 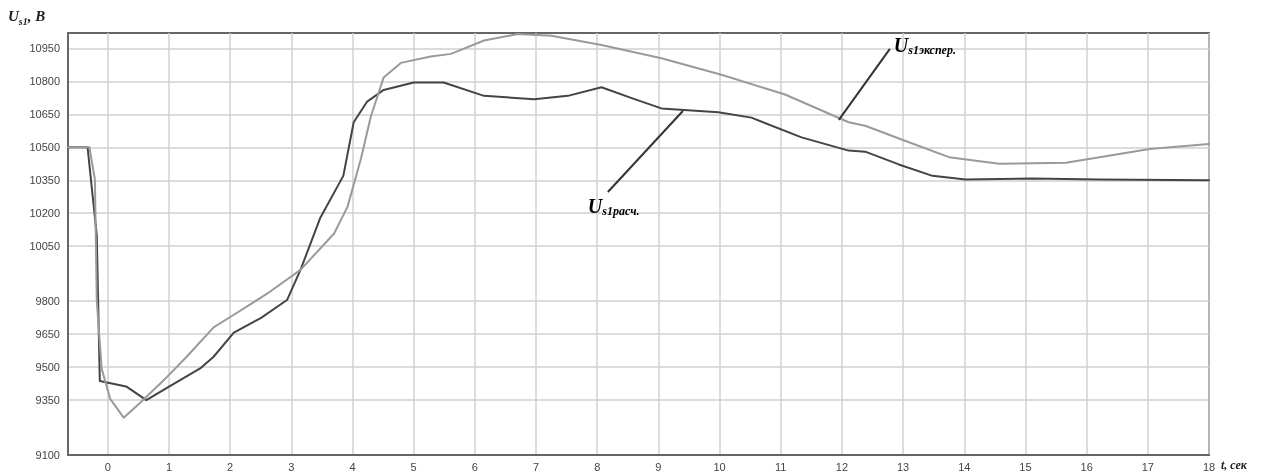 I want to click on x-tick-label: 3, so click(x=291, y=466).